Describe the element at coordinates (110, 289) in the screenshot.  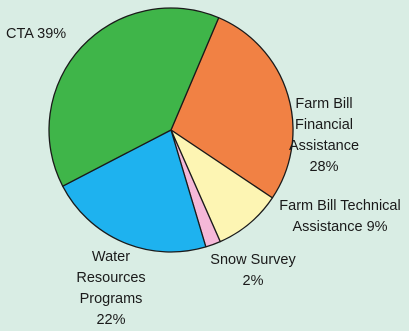
I see `label-water-resources-programs: Water Resources Programs 22%` at that location.